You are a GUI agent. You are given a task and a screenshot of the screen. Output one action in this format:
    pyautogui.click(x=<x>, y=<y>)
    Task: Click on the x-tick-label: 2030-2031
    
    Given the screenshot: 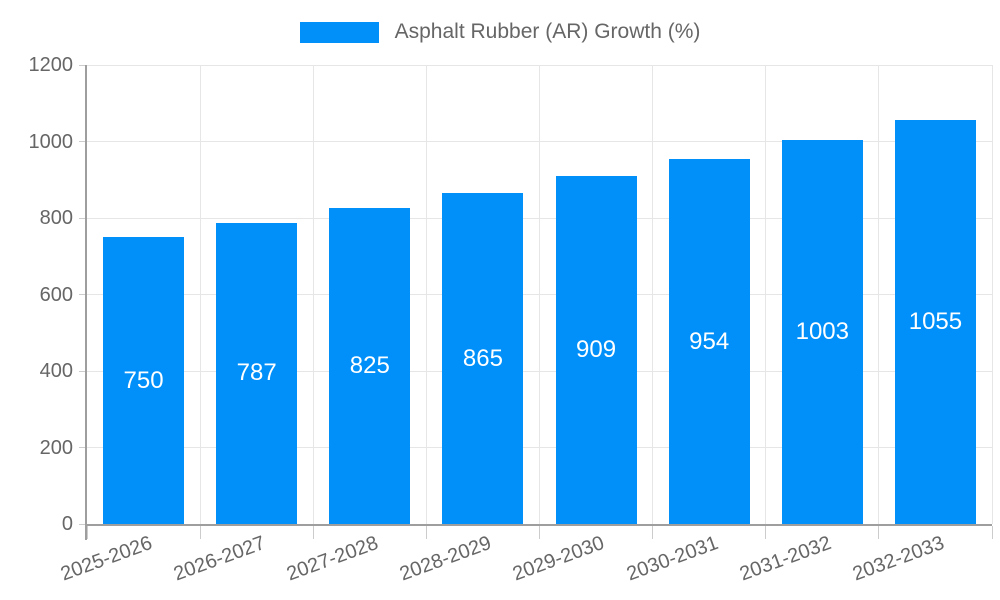 What is the action you would take?
    pyautogui.click(x=672, y=559)
    